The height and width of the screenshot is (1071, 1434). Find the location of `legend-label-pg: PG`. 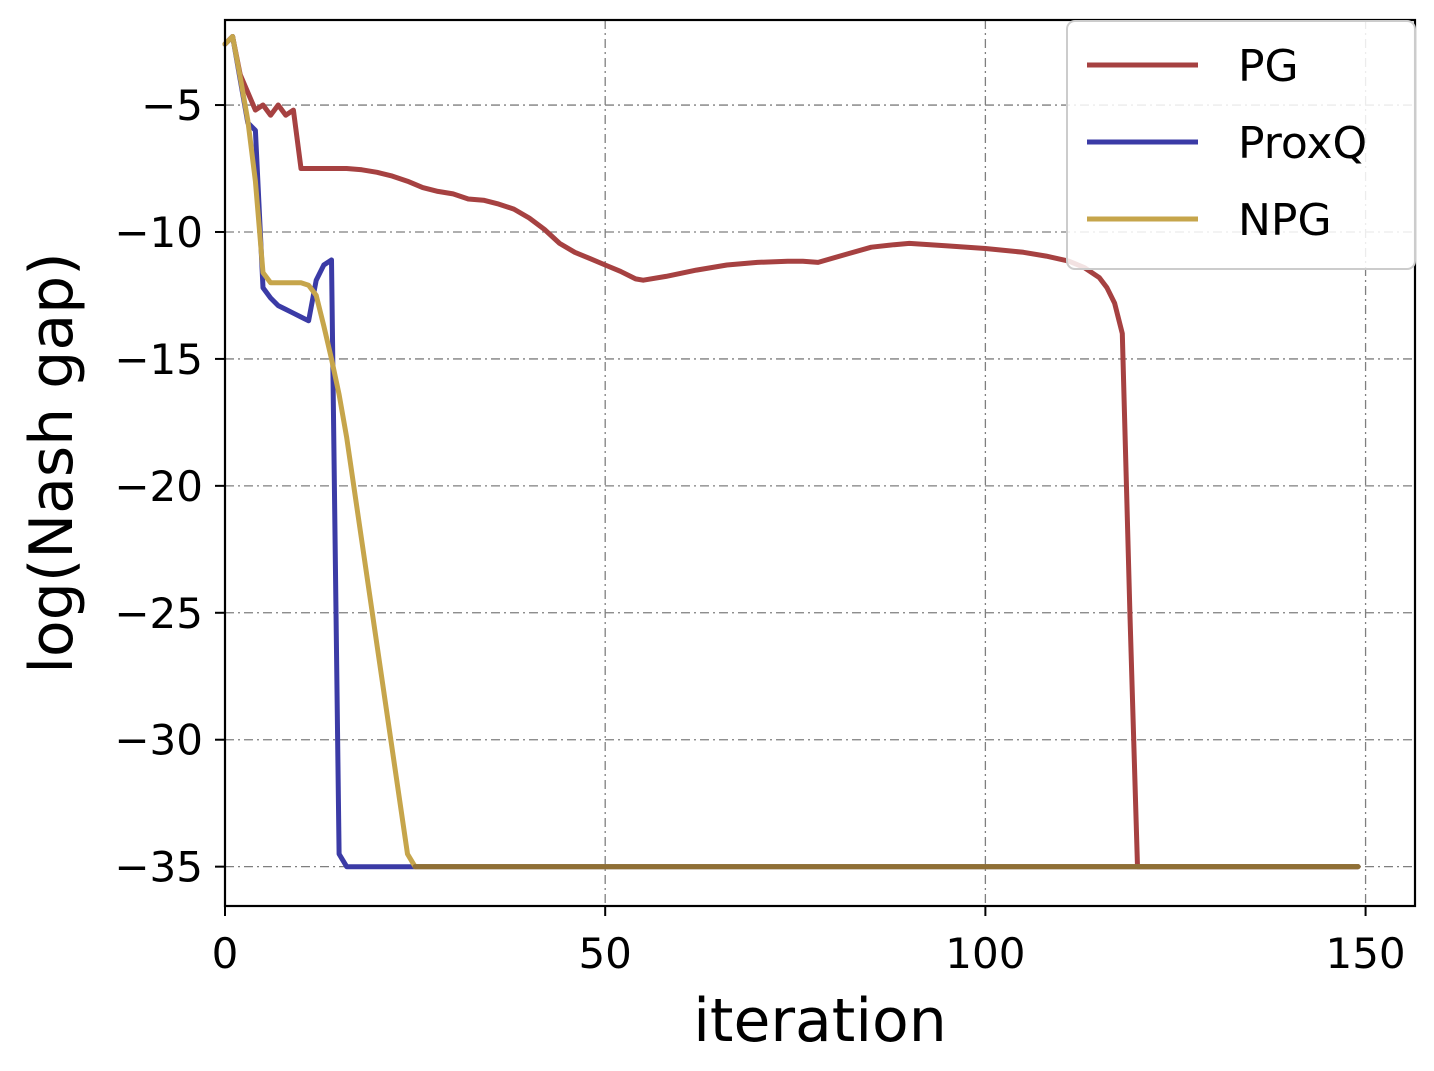

legend-label-pg: PG is located at coordinates (1268, 66).